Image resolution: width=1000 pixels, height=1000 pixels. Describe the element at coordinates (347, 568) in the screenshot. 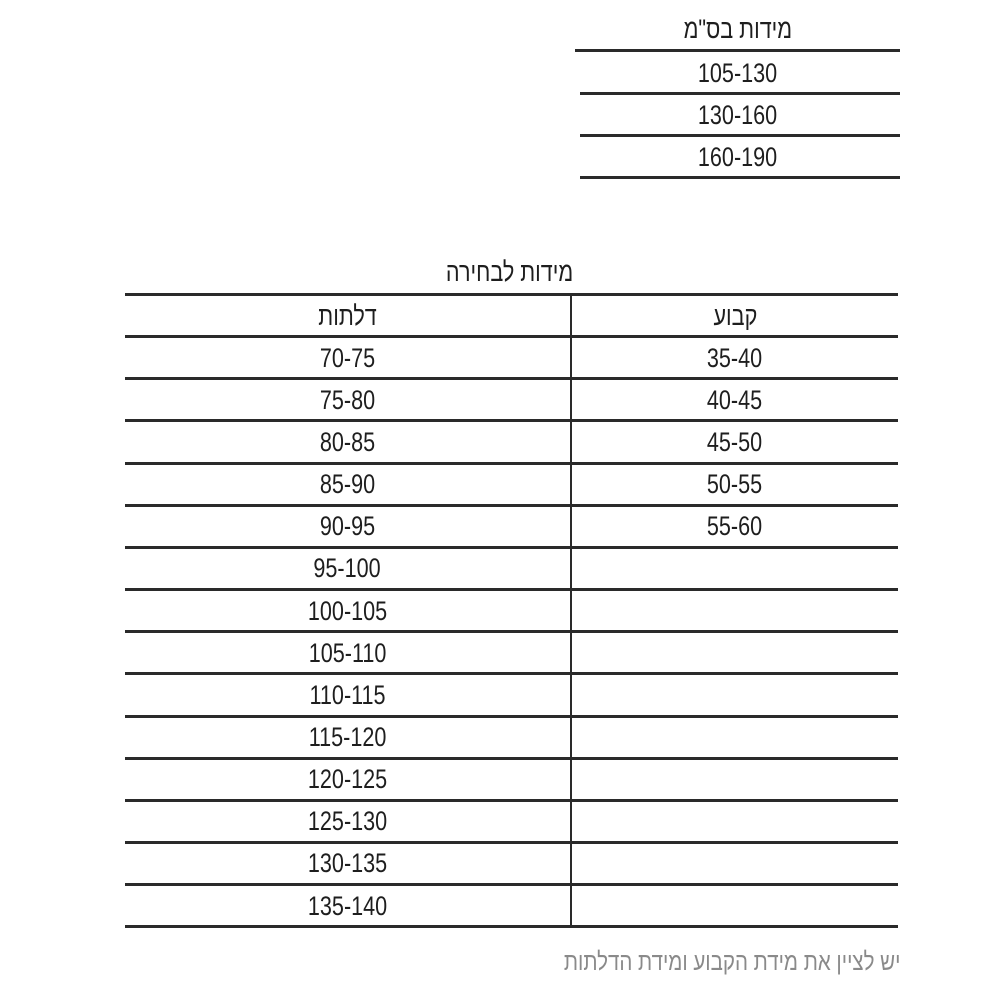

I see `doors-value: 95-100` at that location.